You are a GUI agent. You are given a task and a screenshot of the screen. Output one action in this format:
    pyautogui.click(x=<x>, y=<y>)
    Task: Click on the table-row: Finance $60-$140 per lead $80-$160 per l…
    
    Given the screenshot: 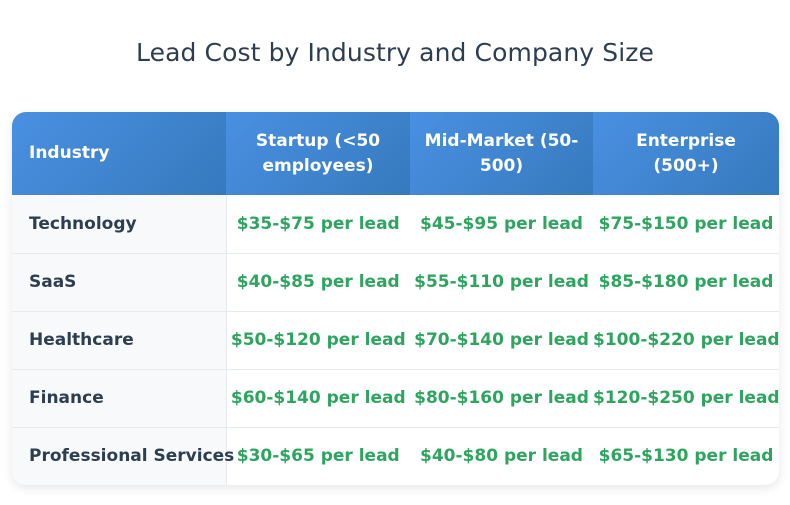 What is the action you would take?
    pyautogui.click(x=395, y=397)
    